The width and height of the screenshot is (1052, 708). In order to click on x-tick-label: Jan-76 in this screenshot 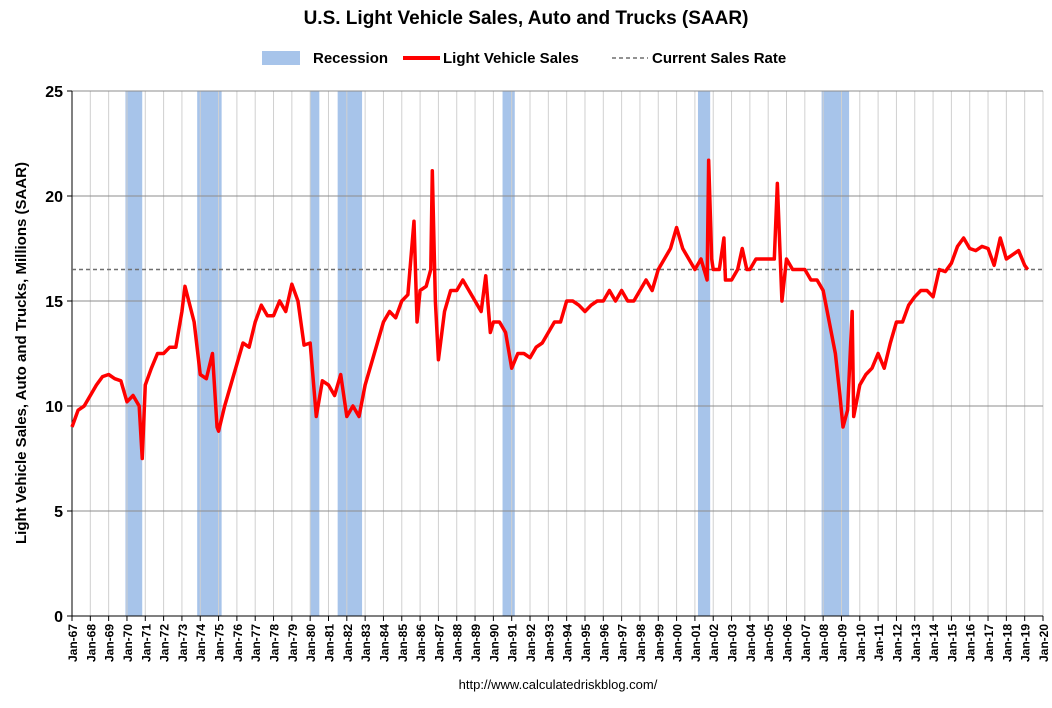, I will do `click(238, 643)`.